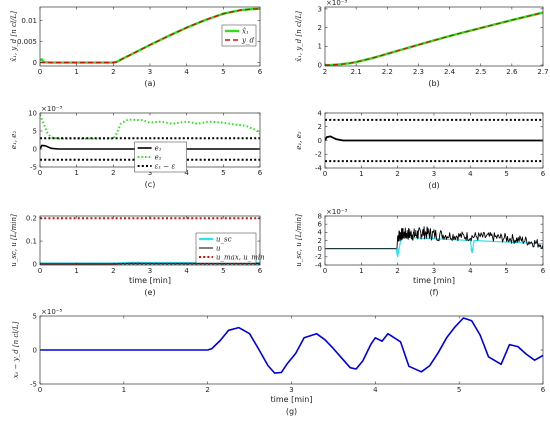 Image resolution: width=550 pixels, height=429 pixels. I want to click on y-tick-label: -2, so click(318, 257).